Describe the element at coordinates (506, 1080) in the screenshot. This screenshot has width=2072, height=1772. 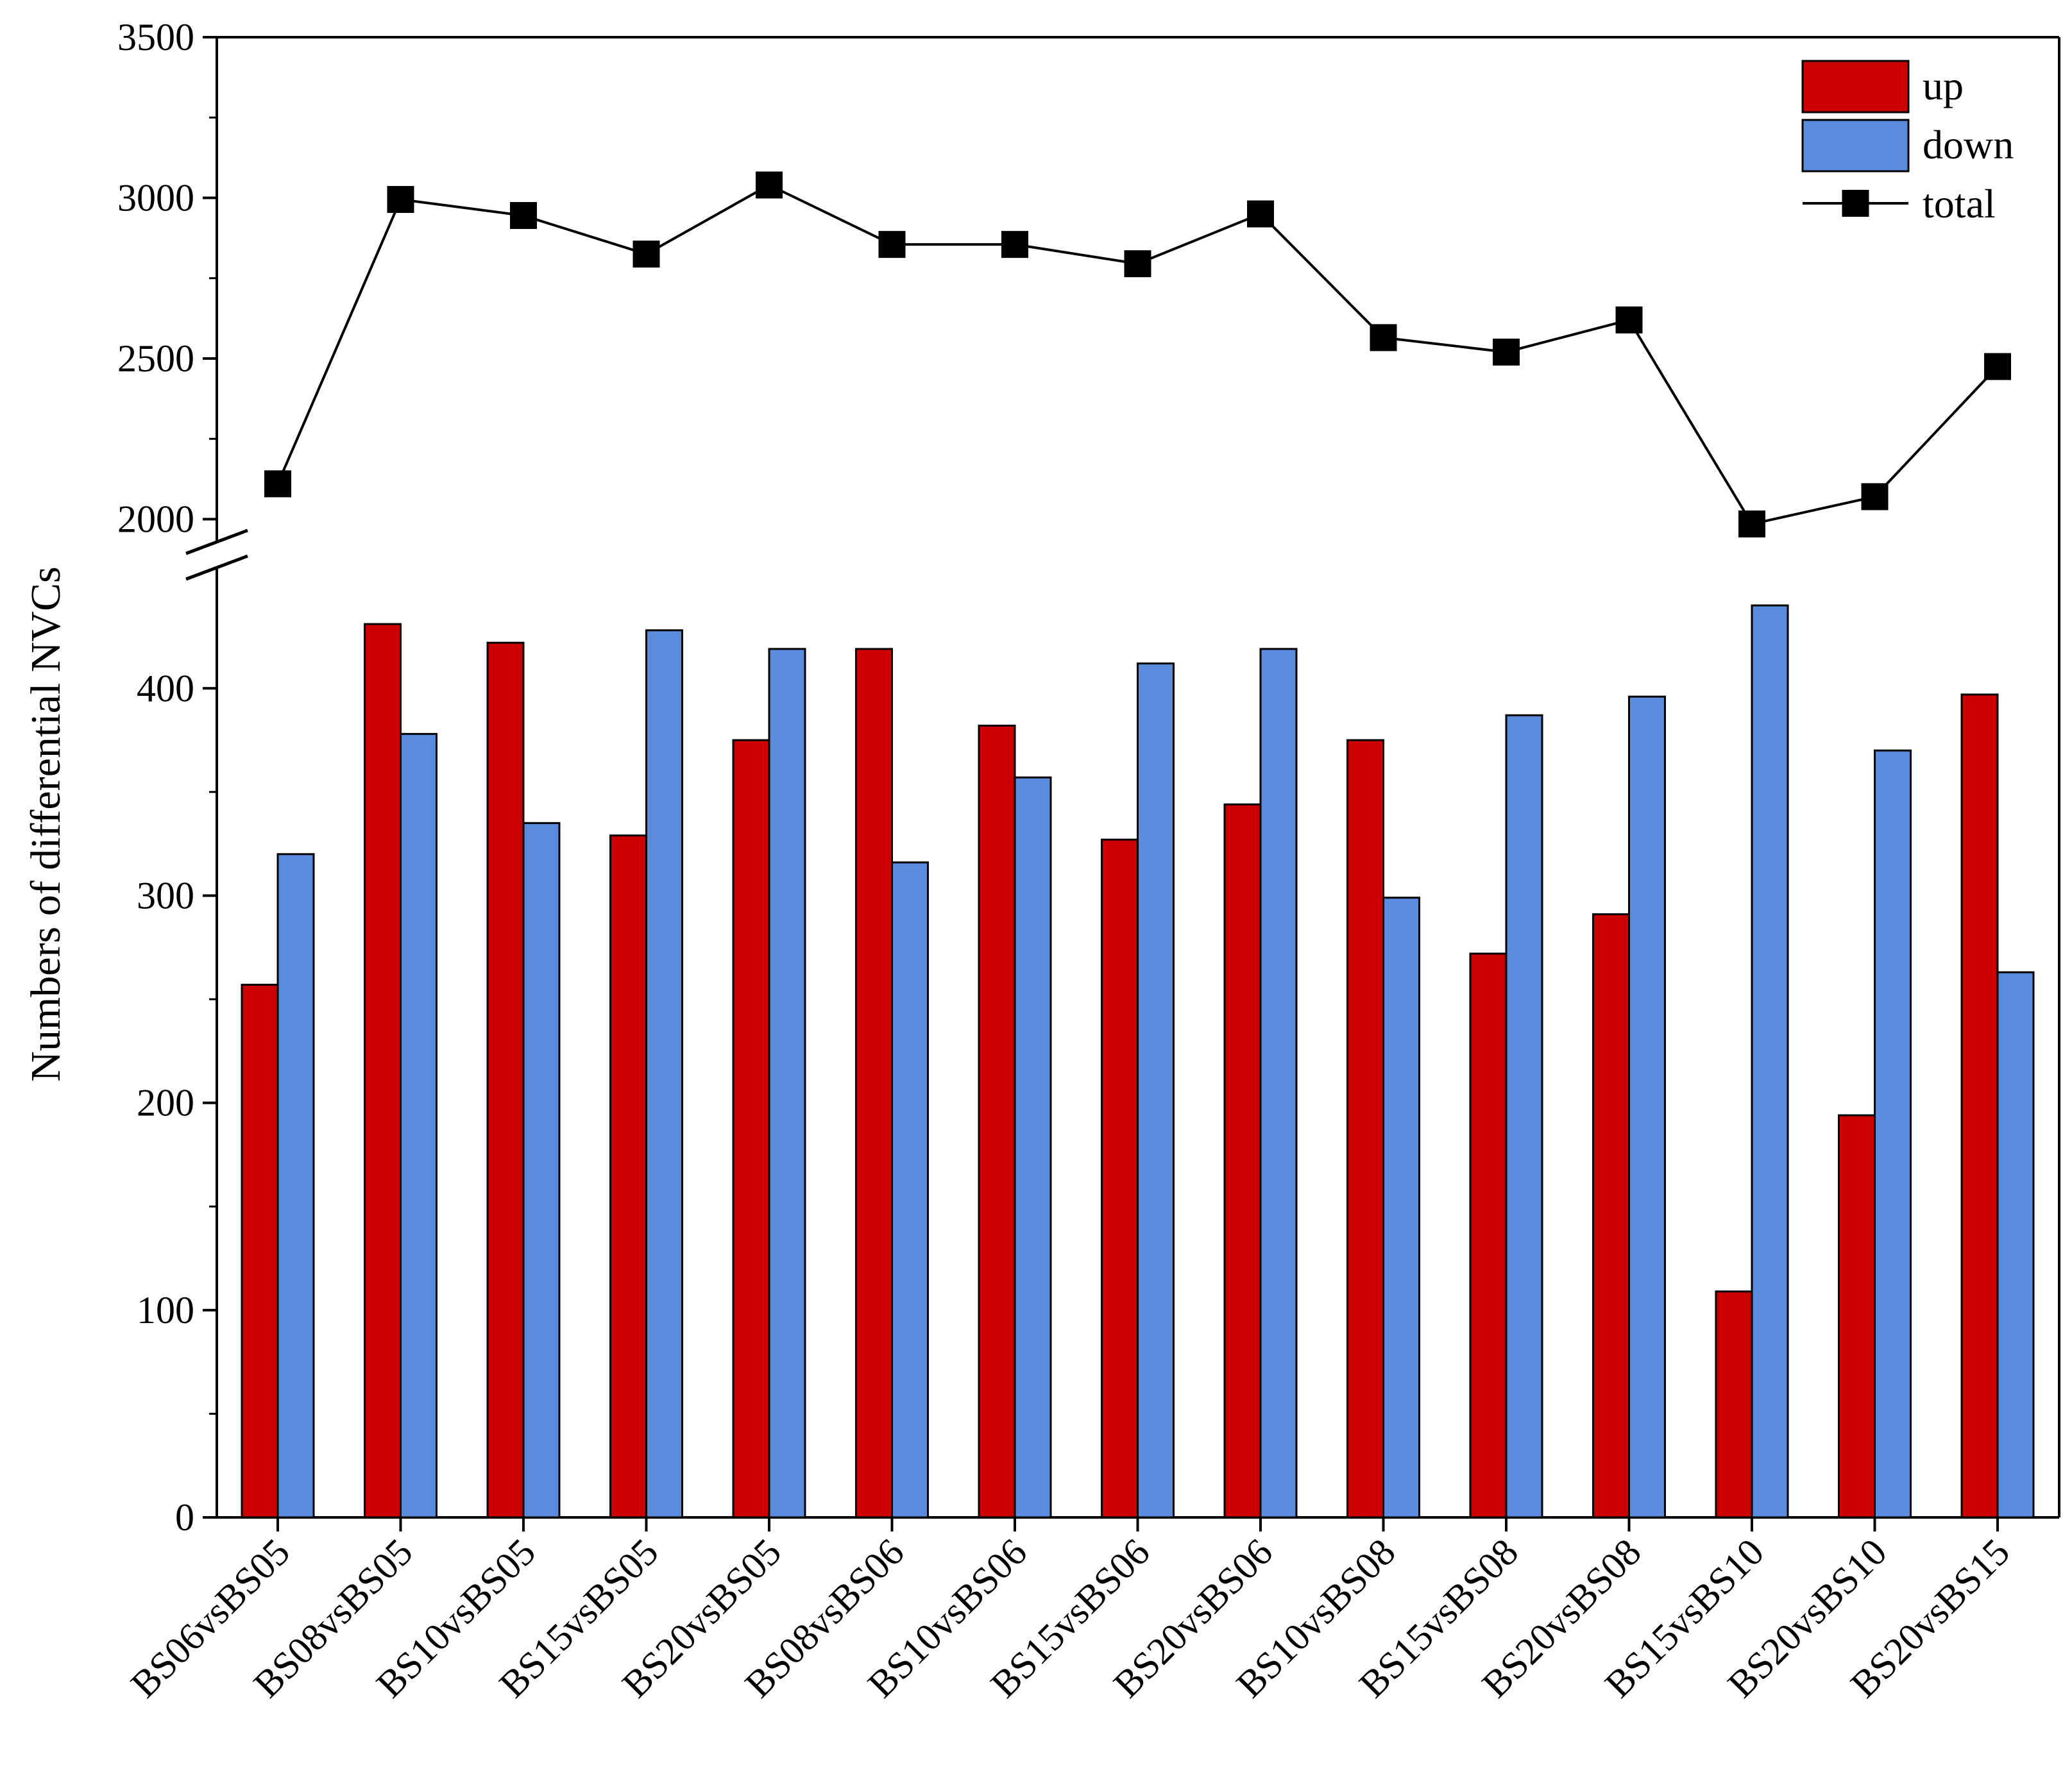
I see `bar-up-BS10vsBS05` at that location.